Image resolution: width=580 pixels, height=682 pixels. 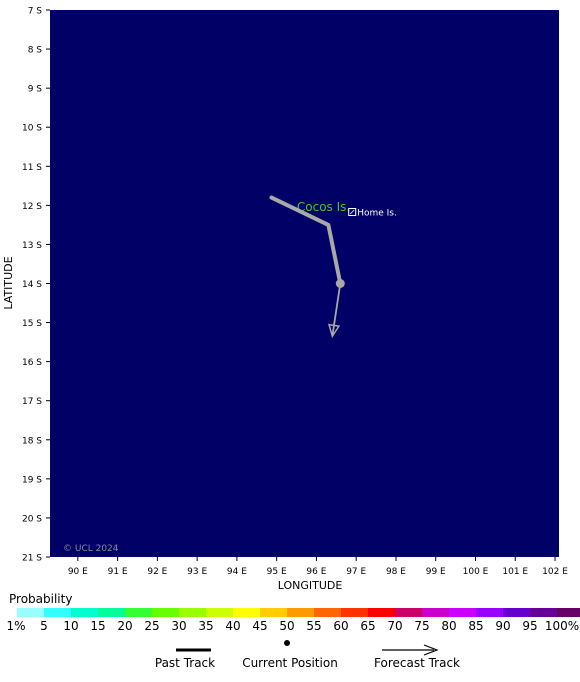 I want to click on forecast-track-legend-symbol, so click(x=410, y=650).